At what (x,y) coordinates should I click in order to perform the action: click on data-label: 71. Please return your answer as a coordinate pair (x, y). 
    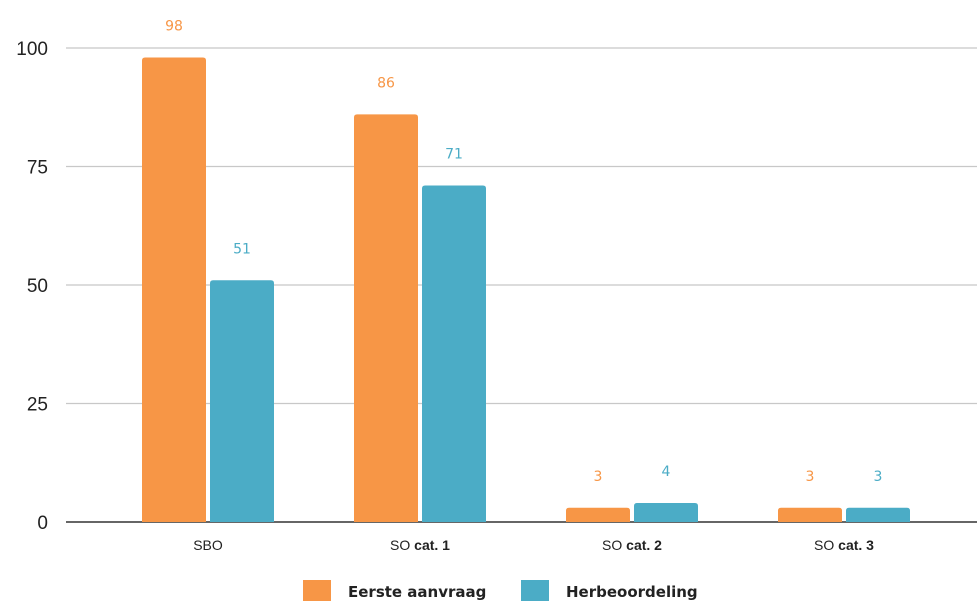
    Looking at the image, I should click on (454, 154).